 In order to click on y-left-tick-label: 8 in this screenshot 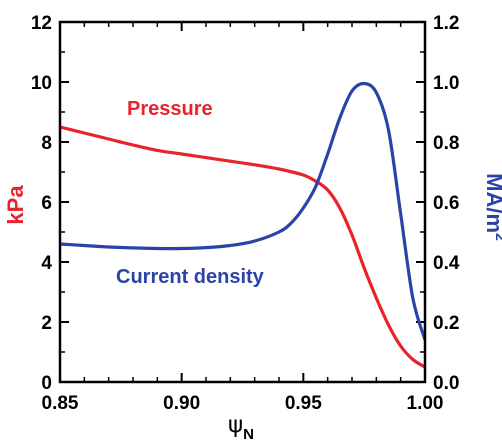, I will do `click(46, 143)`.